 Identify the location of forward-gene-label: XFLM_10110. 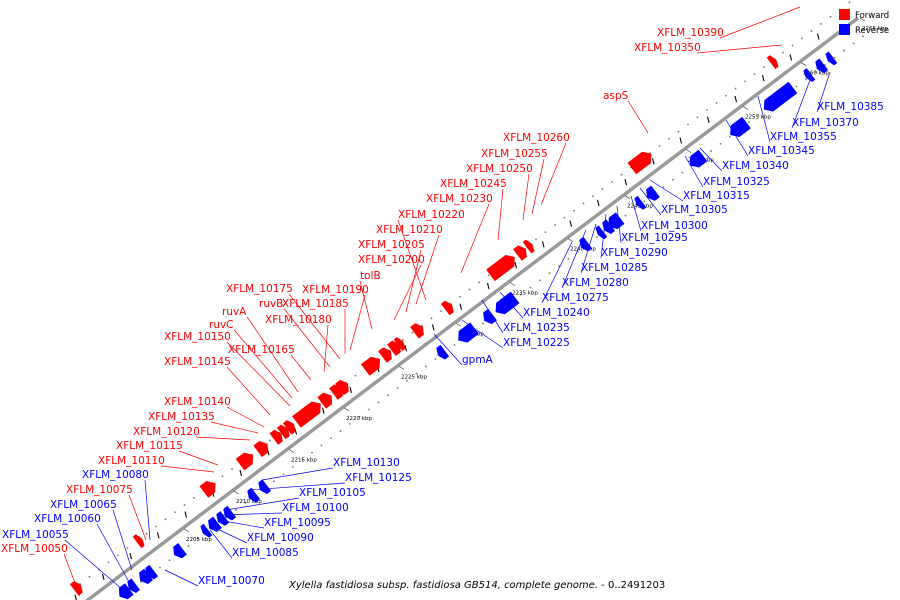
(131, 461).